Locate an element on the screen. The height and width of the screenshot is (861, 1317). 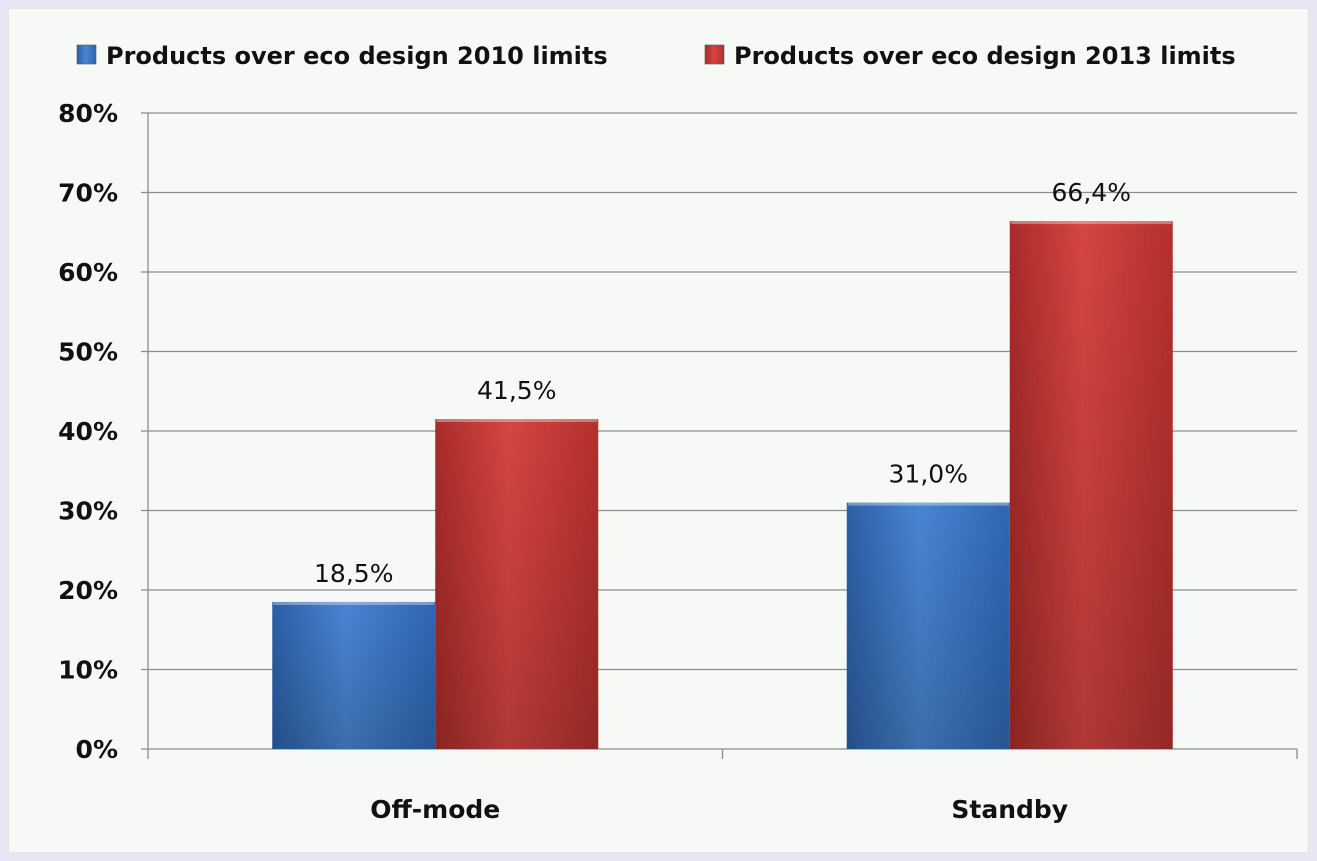
y-tick-label: 50% is located at coordinates (88, 352).